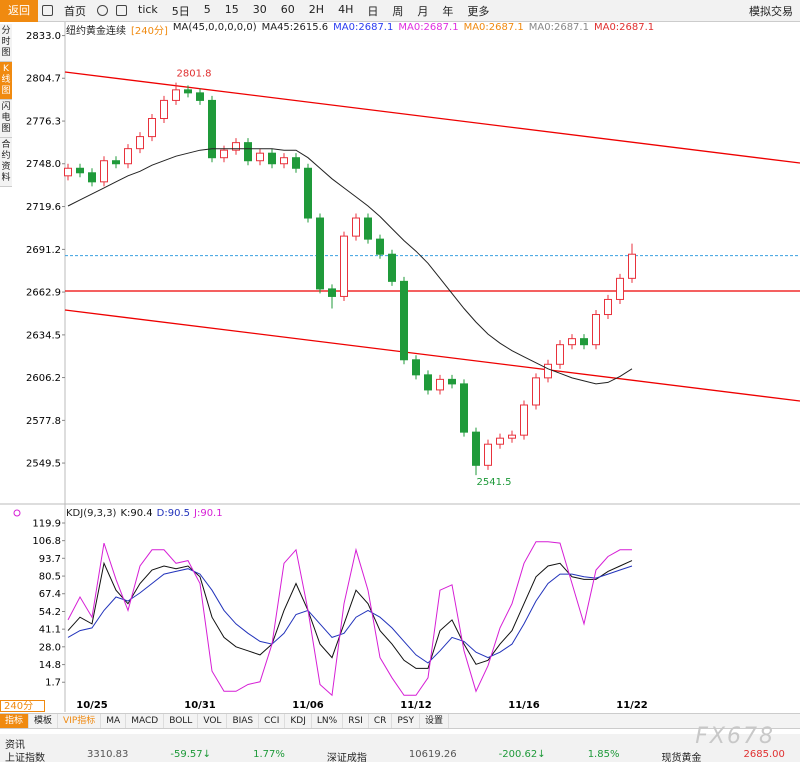 This screenshot has width=800, height=764. Describe the element at coordinates (346, 9) in the screenshot. I see `period-button: 4H` at that location.